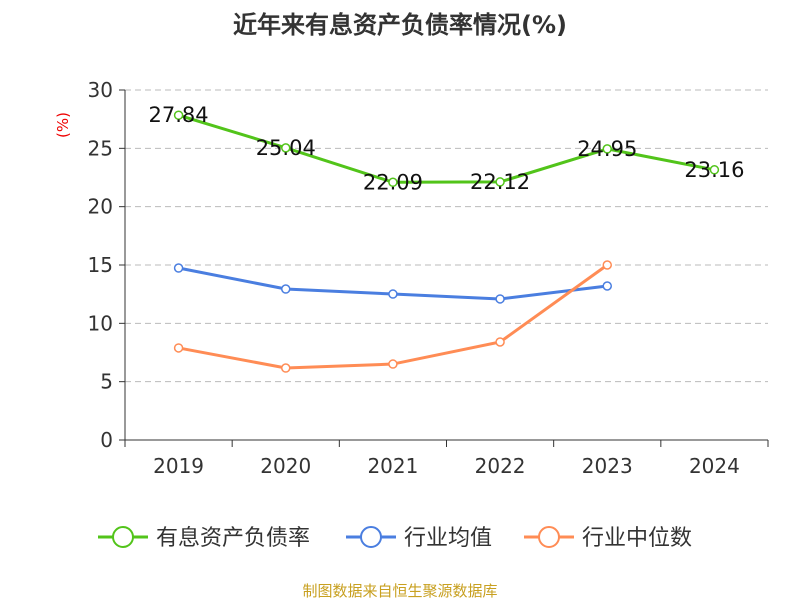 The image size is (800, 600). Describe the element at coordinates (714, 466) in the screenshot. I see `x-tick-label: 2024` at that location.